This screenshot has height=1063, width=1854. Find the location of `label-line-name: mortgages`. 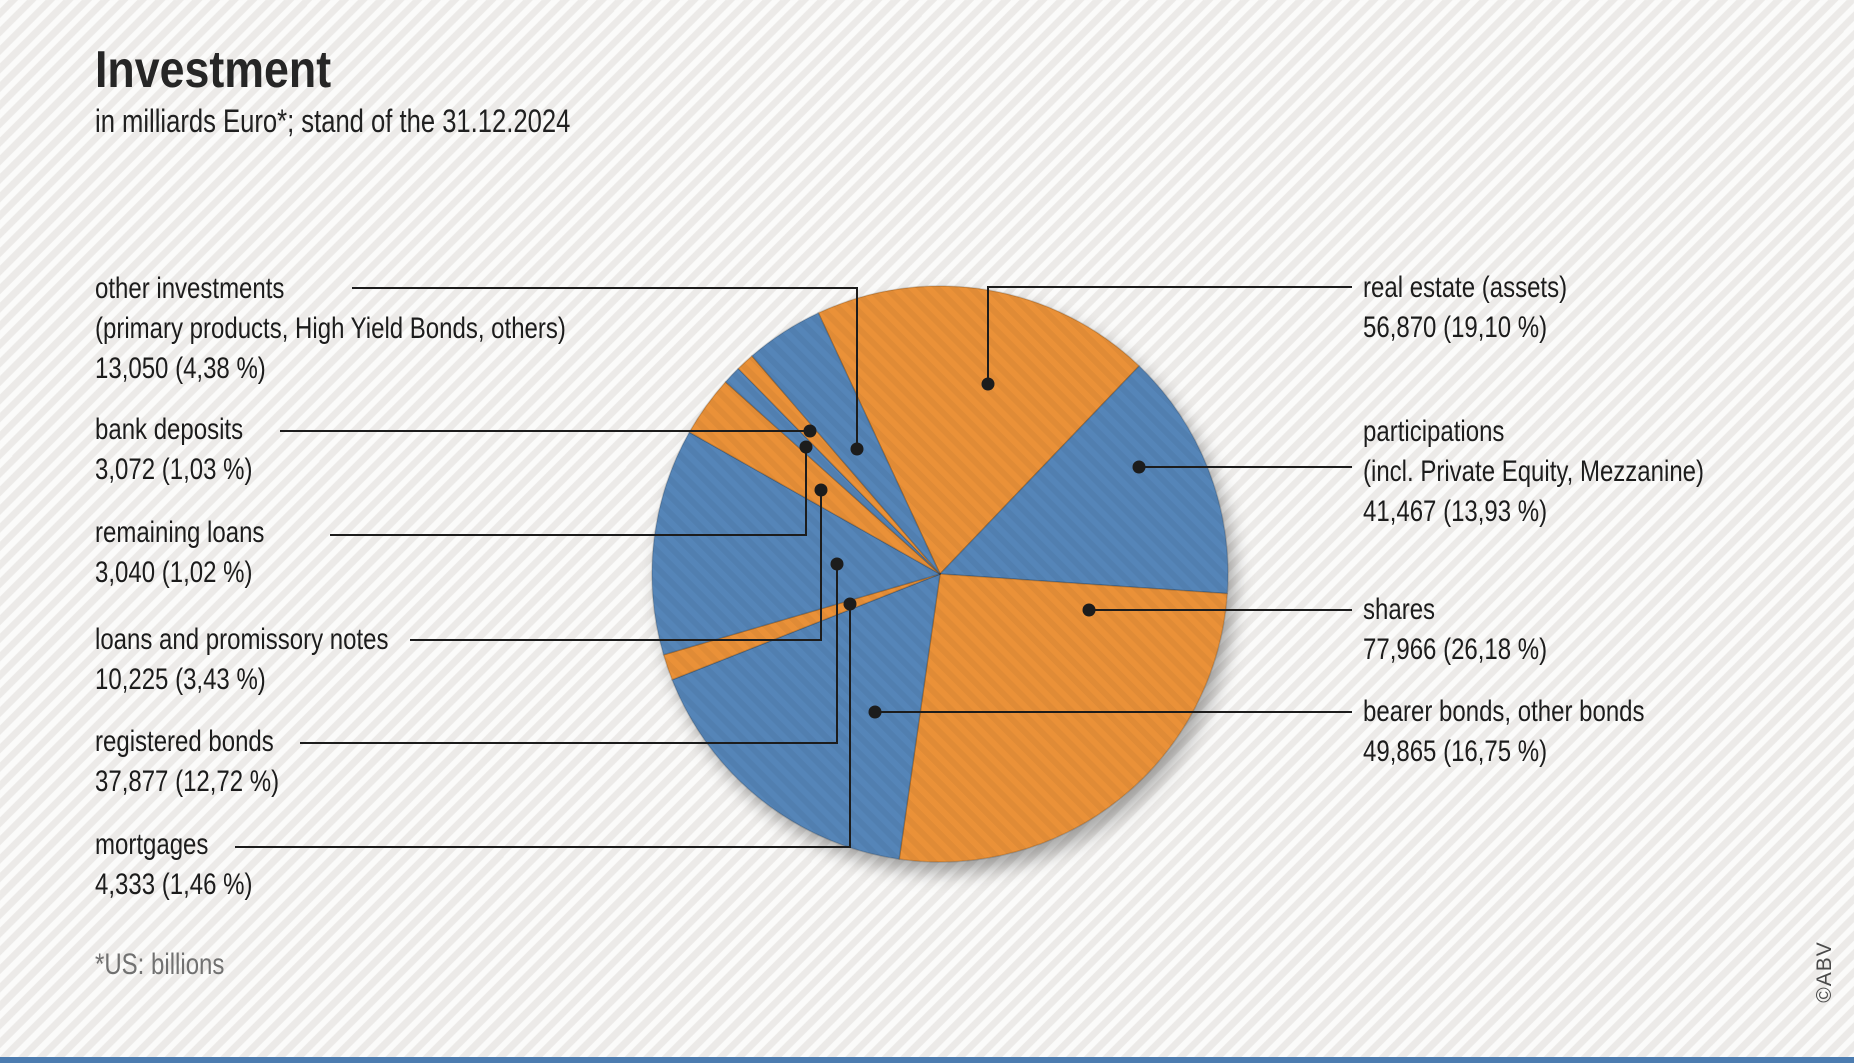

label-line-name: mortgages is located at coordinates (152, 844).